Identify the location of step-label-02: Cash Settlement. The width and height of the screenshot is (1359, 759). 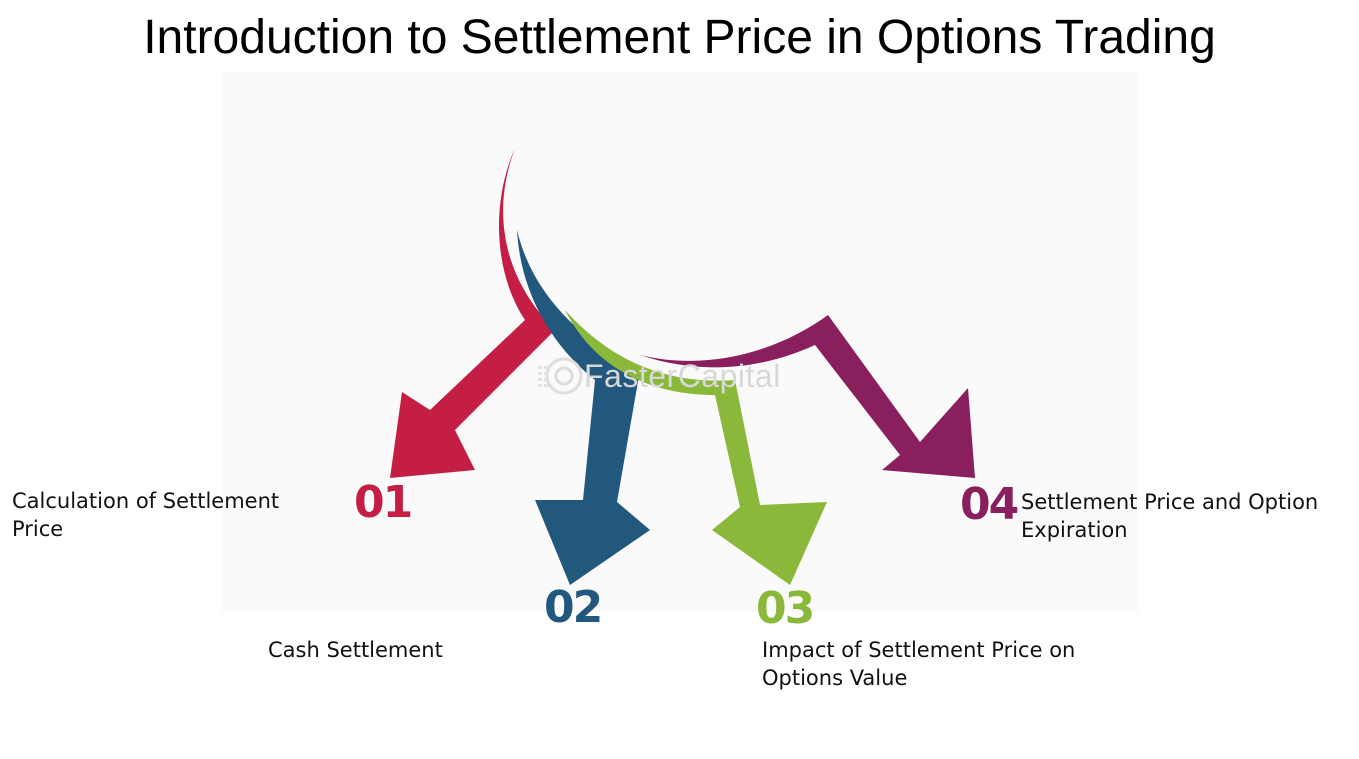
(355, 650).